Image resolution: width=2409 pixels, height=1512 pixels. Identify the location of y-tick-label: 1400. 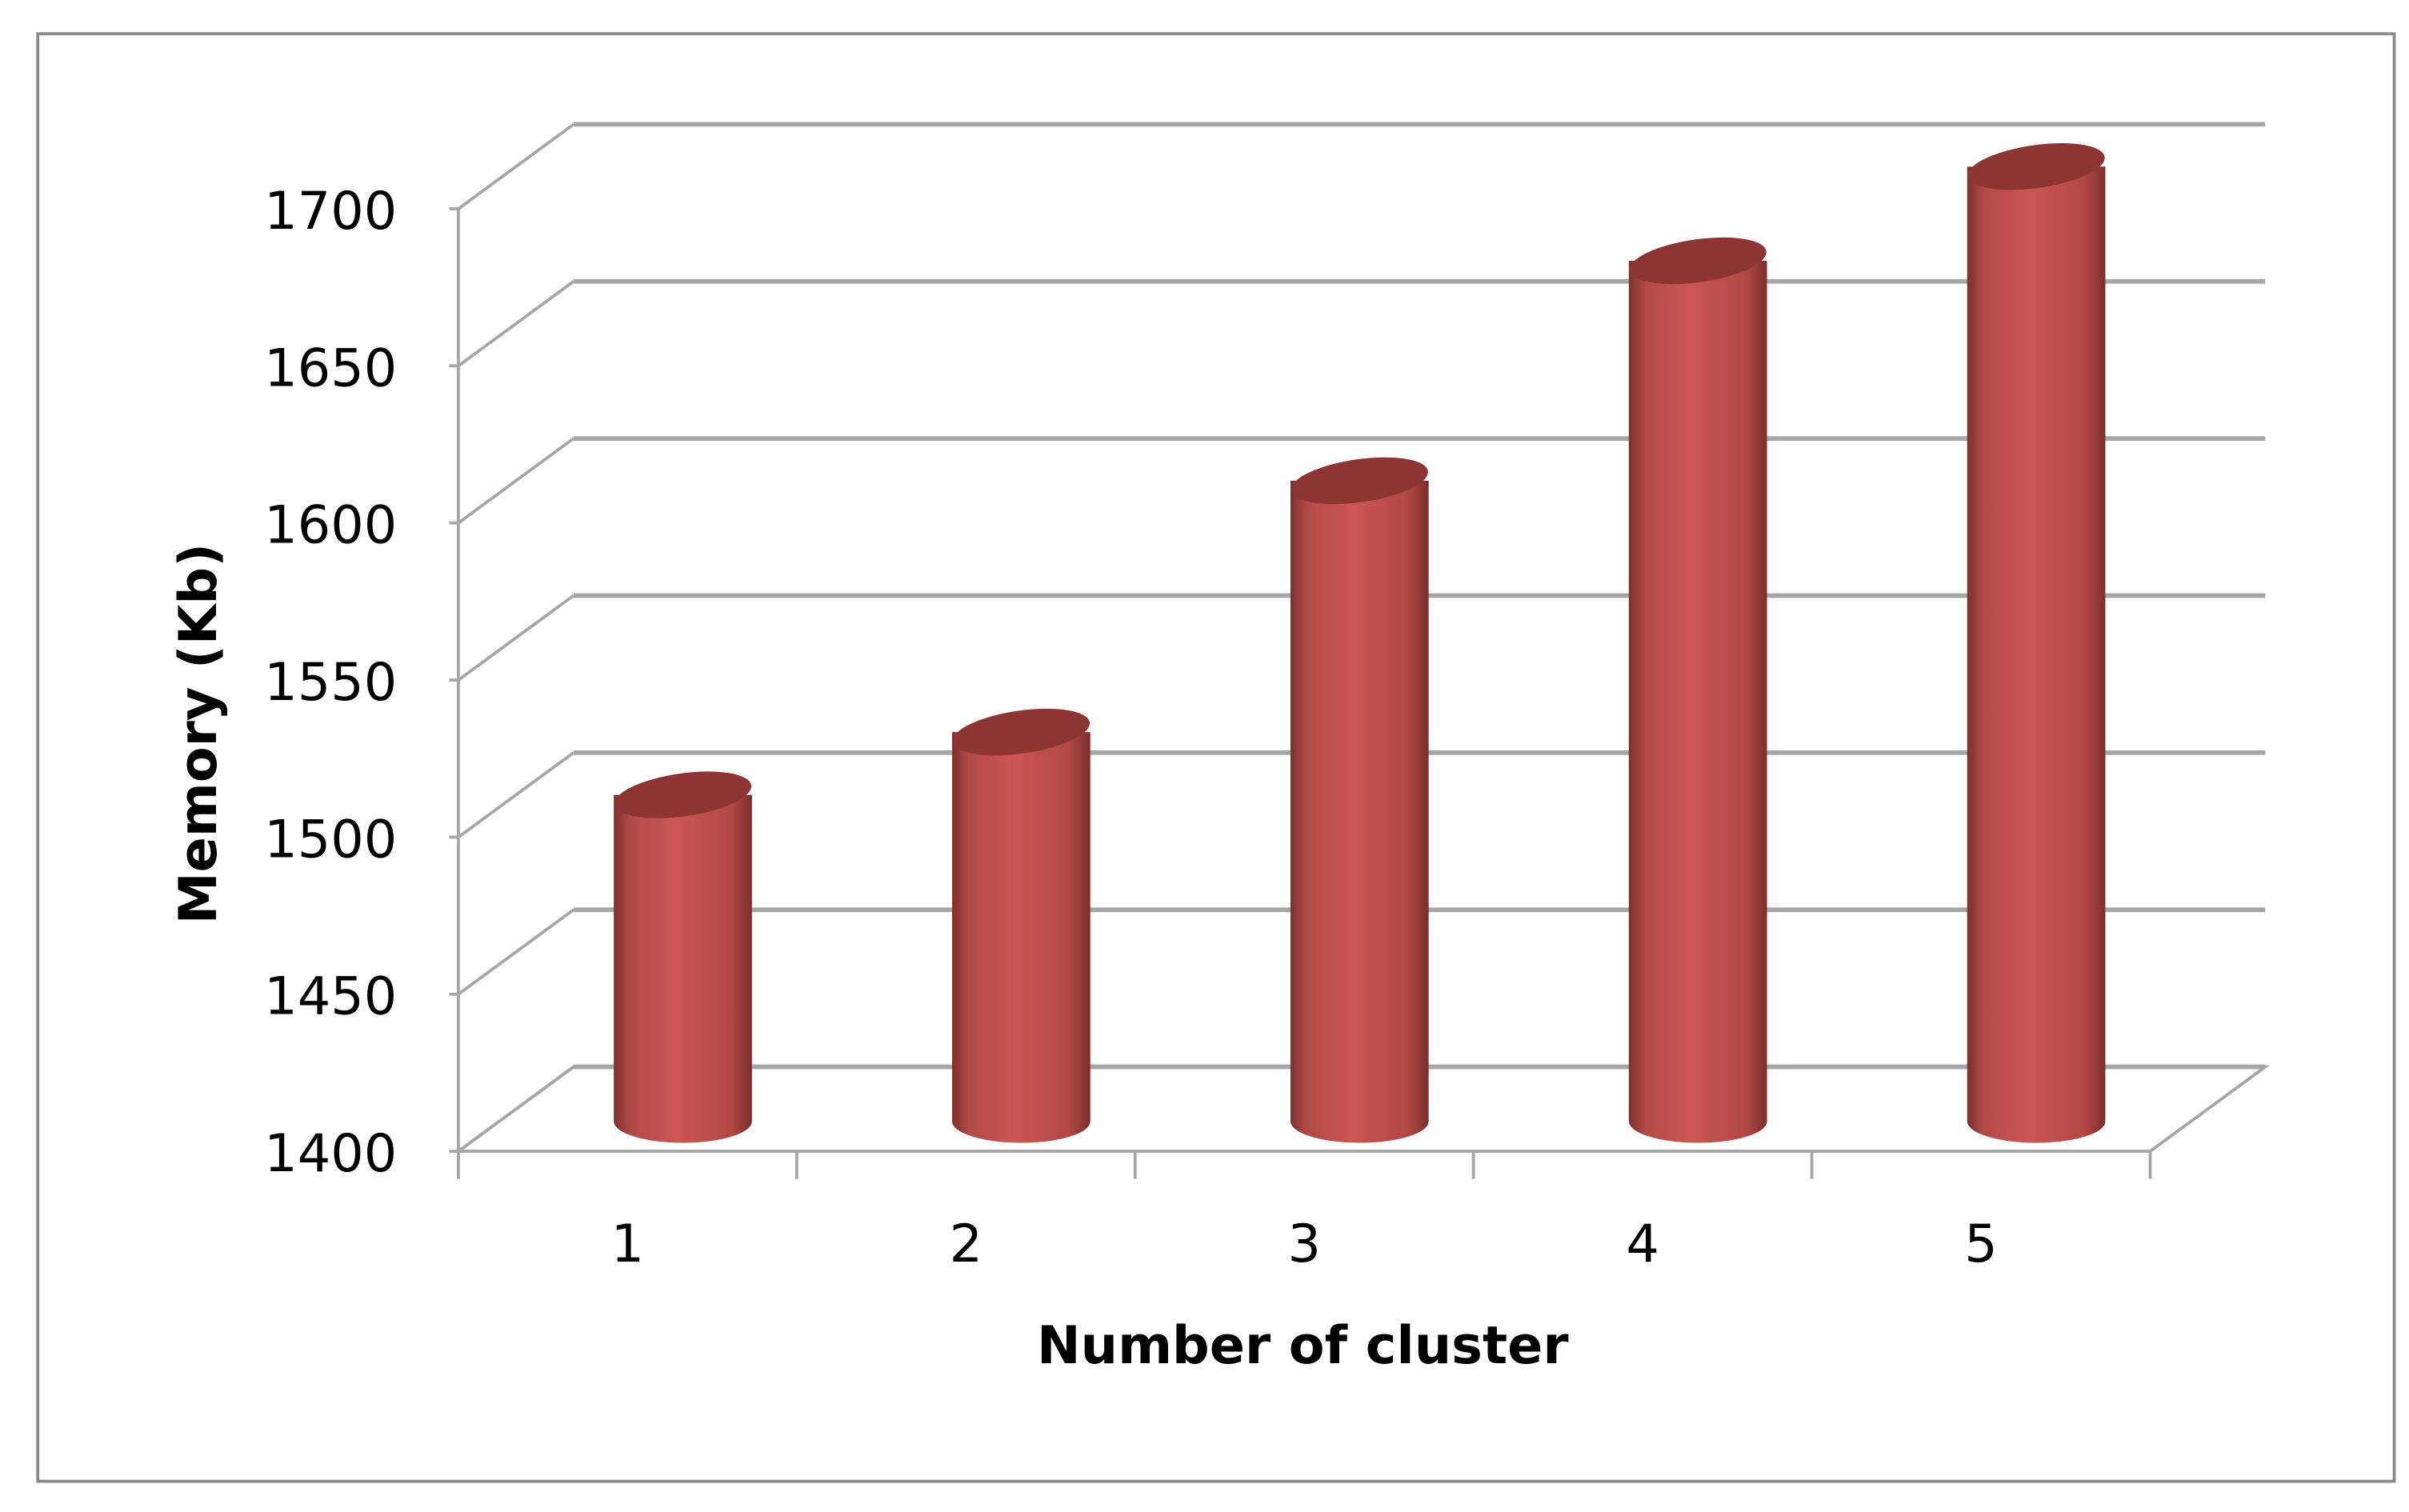
(331, 1153).